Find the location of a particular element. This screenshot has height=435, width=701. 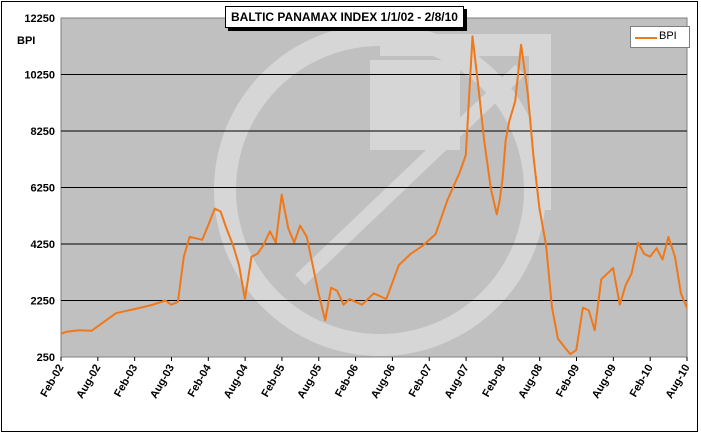

y-axis-ticks: 12250 10250 8250 6250 4250 2250 250 is located at coordinates (39, 188).